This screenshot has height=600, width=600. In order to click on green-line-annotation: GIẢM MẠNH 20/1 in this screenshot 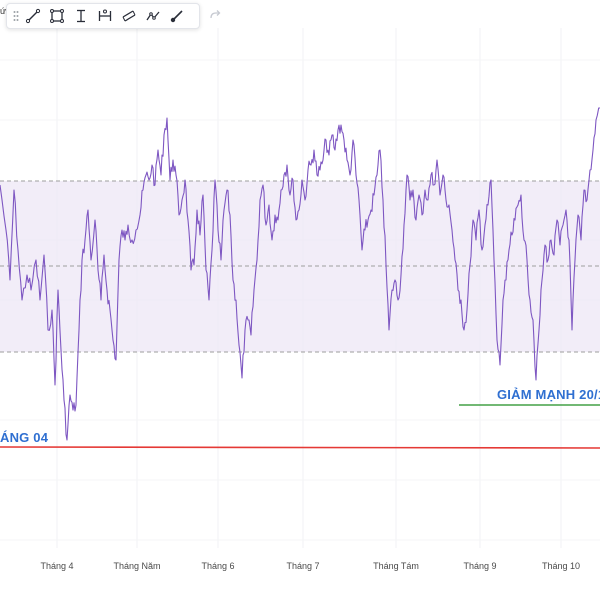, I will do `click(548, 394)`.